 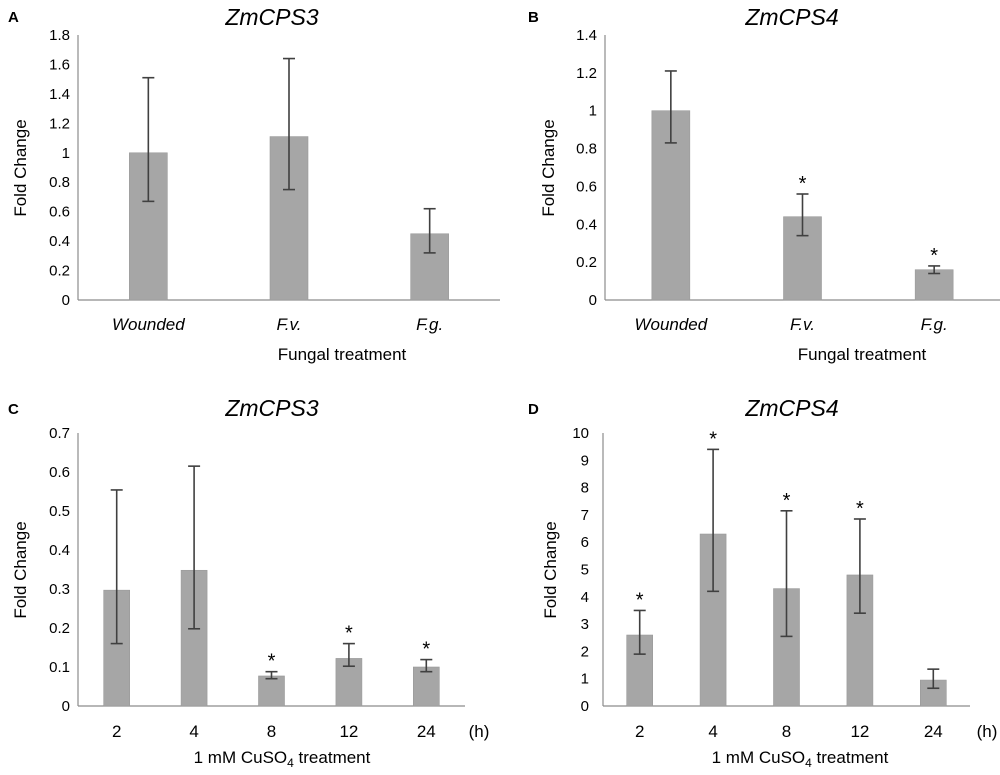 I want to click on x-axis-label-d: 1 mM CuSO4 treatment, so click(x=800, y=759).